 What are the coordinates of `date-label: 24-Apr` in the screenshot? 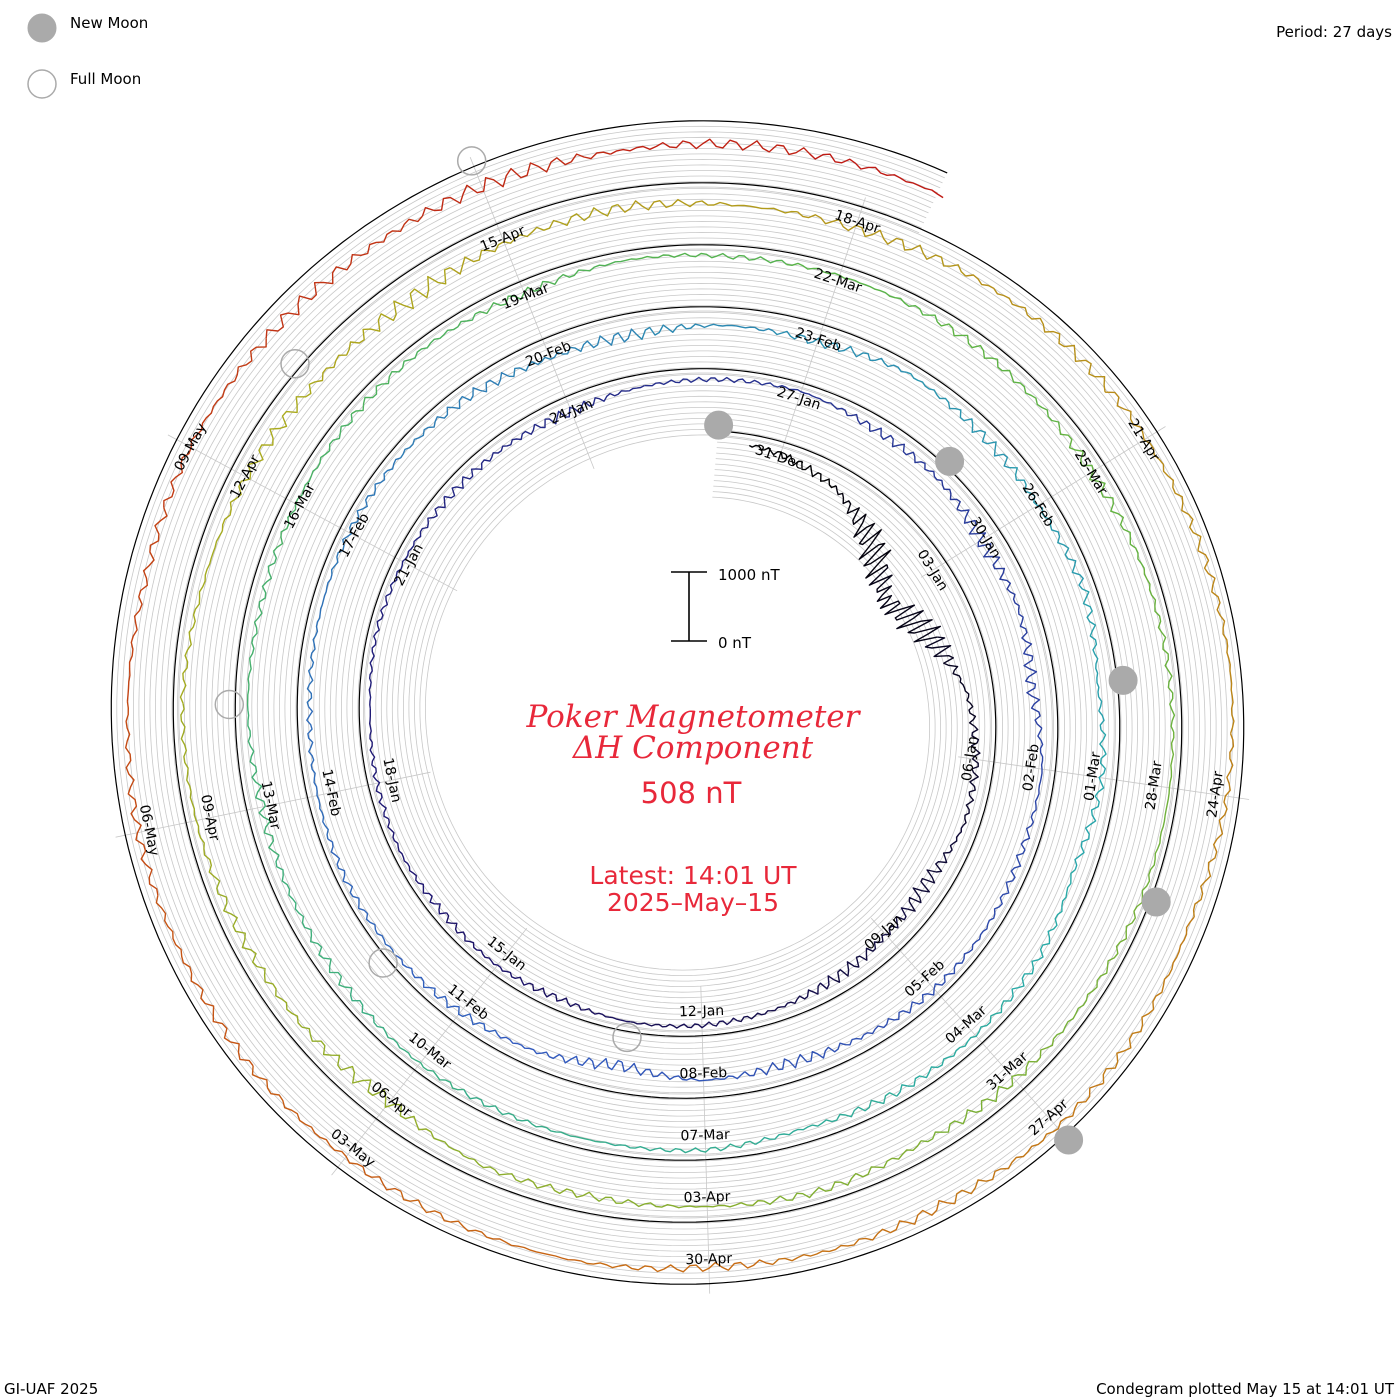 It's located at (1215, 794).